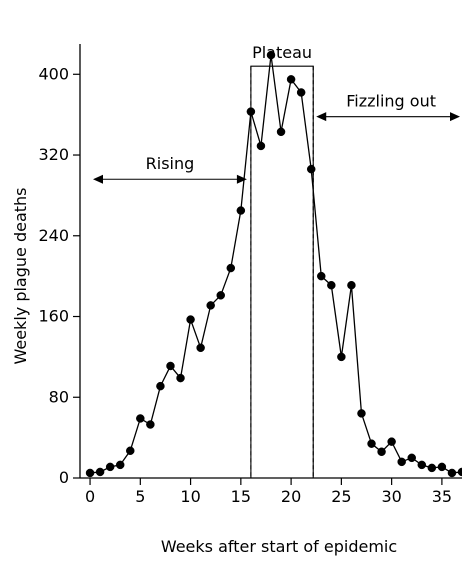 The height and width of the screenshot is (563, 462). Describe the element at coordinates (53, 235) in the screenshot. I see `y-tick-label: 240` at that location.